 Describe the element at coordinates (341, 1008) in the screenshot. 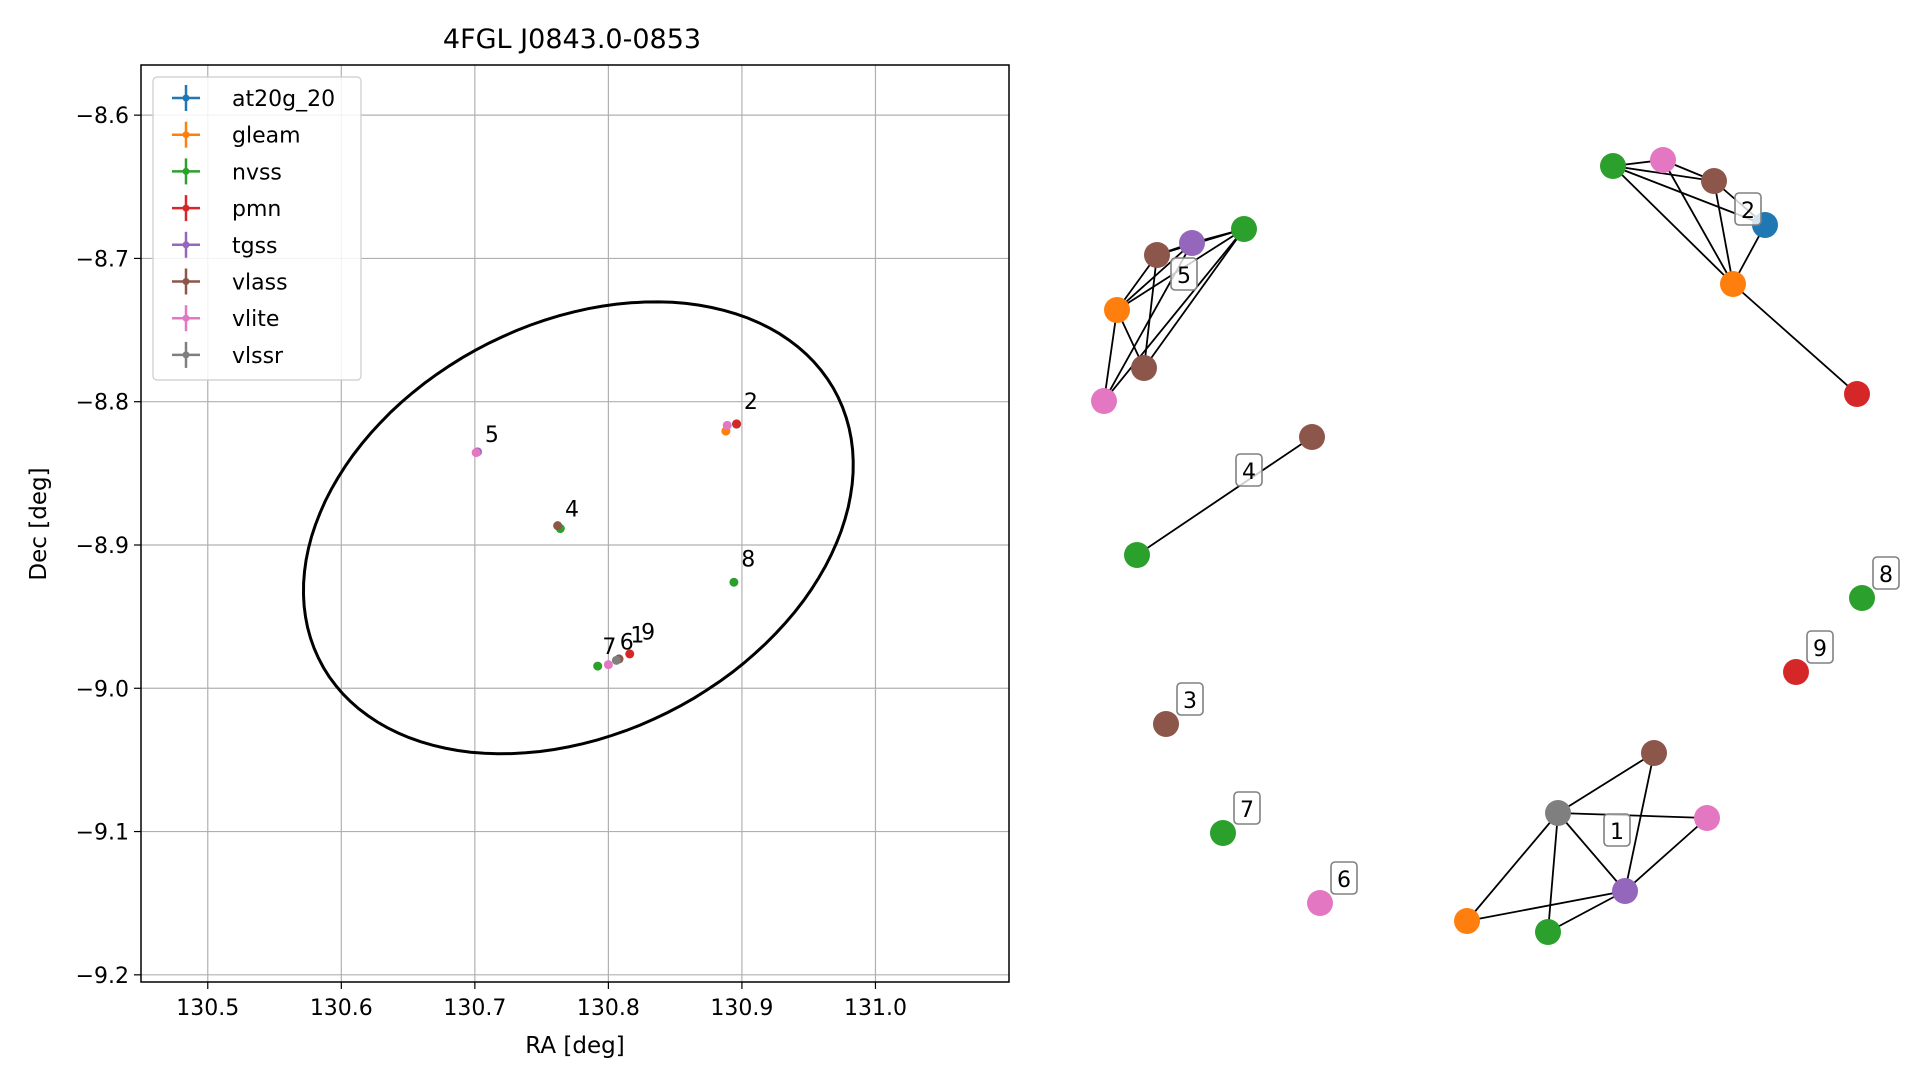

I see `x-tick-label: 130.6` at that location.